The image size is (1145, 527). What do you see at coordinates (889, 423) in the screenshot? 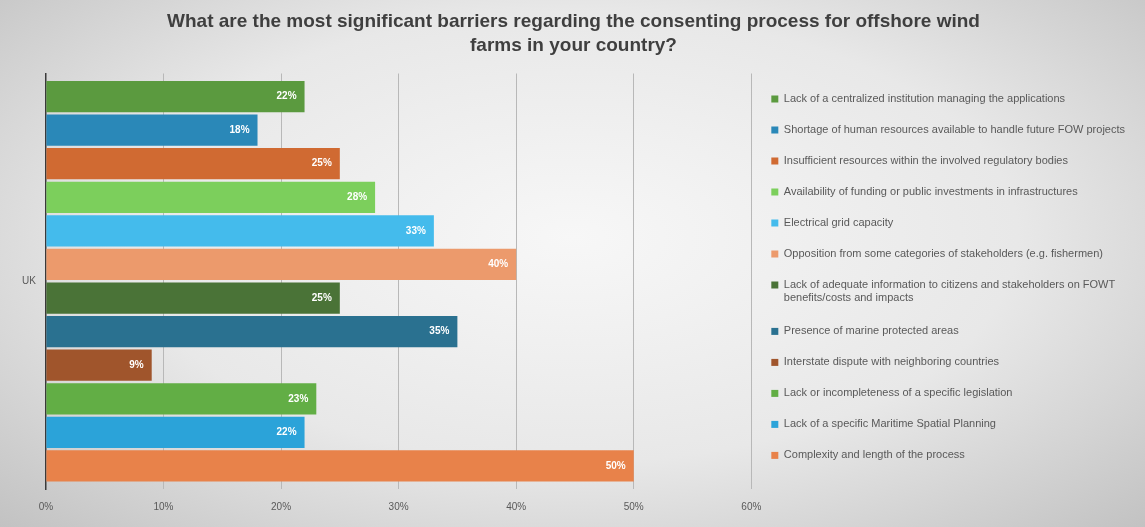
I see `legend-label: Lack of a specific Maritime Spatial Planning` at bounding box center [889, 423].